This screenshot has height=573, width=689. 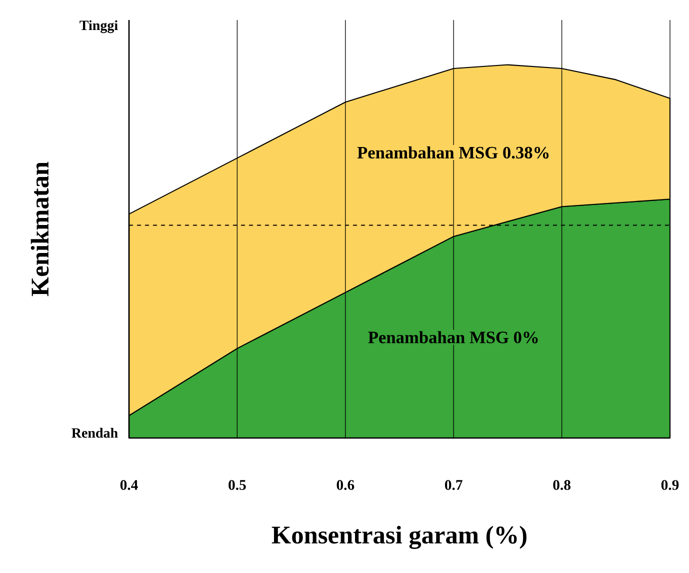 I want to click on series-label: Penambahan MSG 0.38%, so click(x=453, y=152).